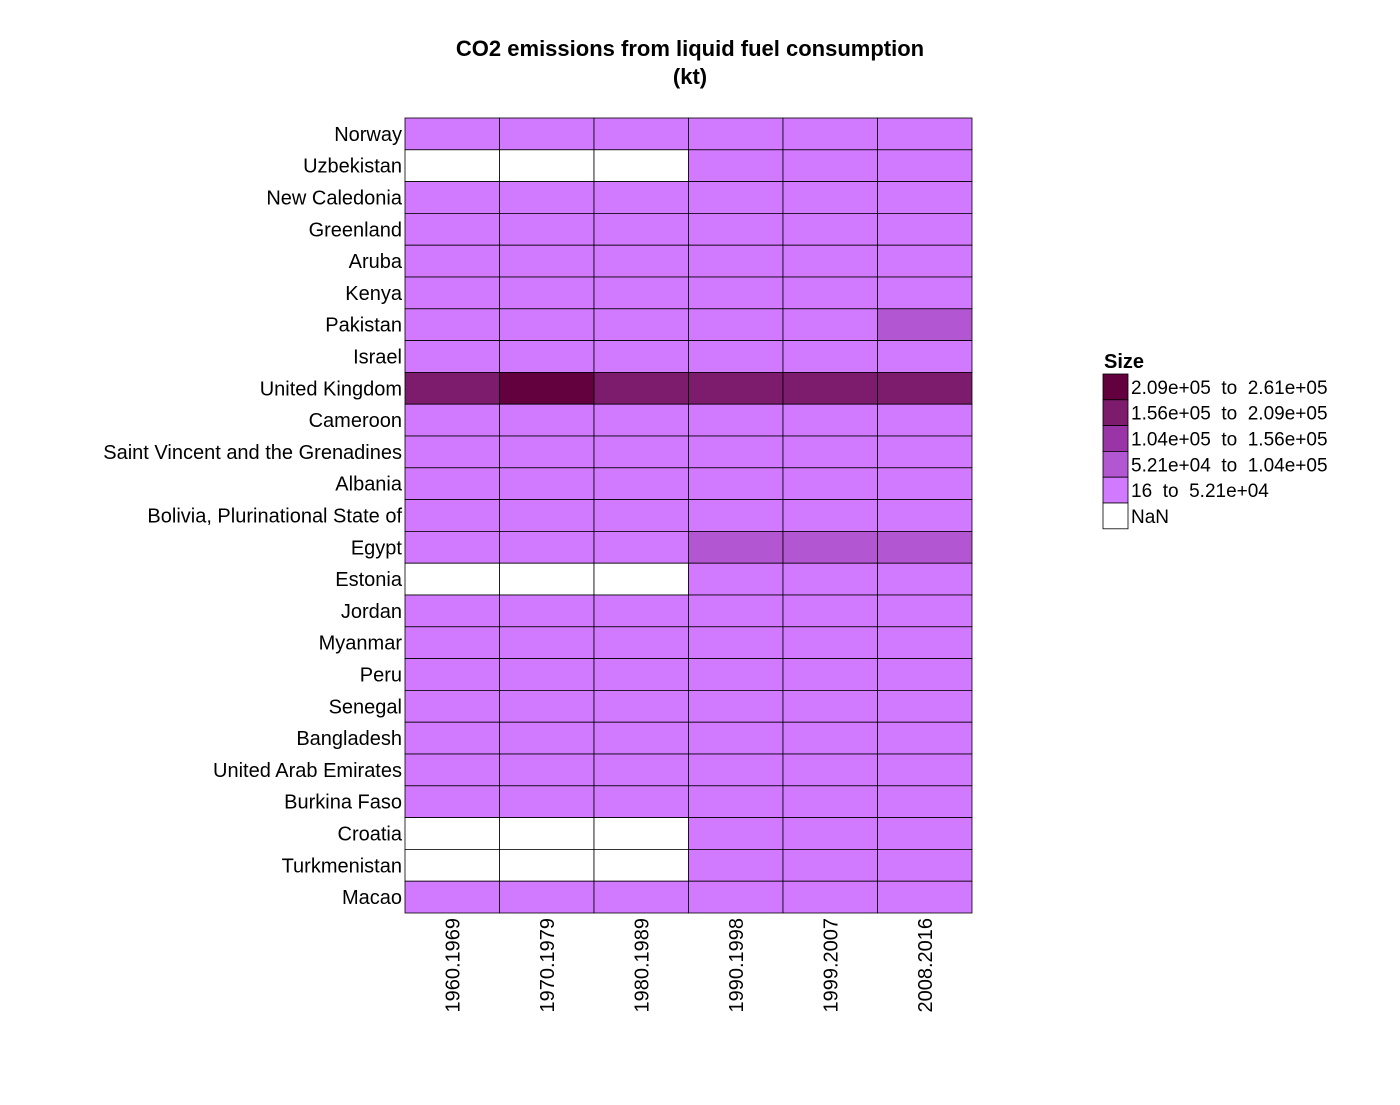 The image size is (1400, 1105). Describe the element at coordinates (374, 294) in the screenshot. I see `y-tick-label: Kenya` at that location.